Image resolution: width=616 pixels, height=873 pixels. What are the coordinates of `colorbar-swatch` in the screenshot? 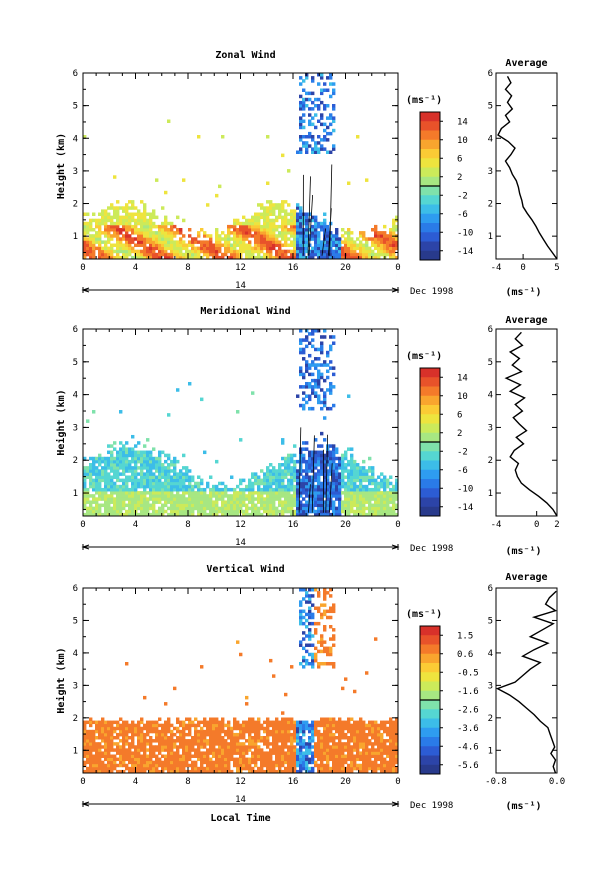 It's located at (430, 400).